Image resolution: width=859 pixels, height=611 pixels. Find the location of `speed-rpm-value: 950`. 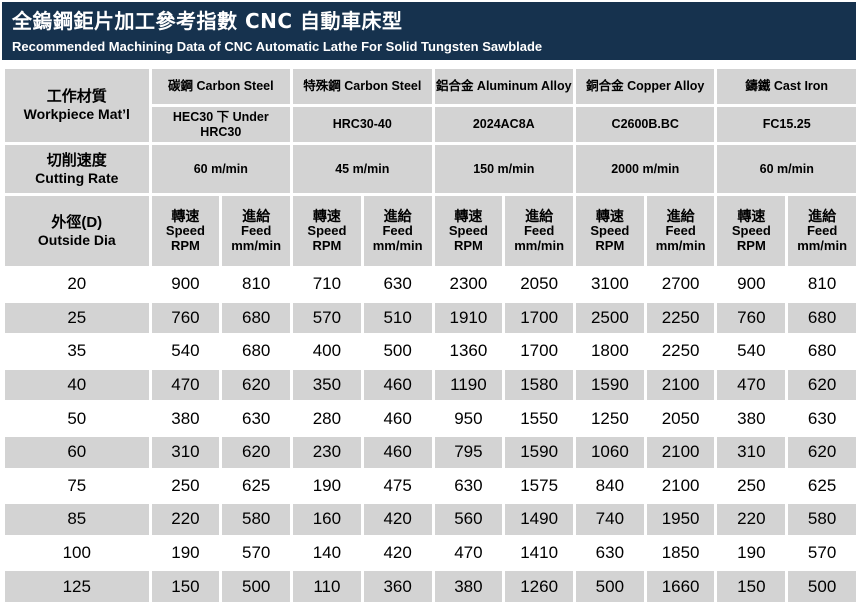

speed-rpm-value: 950 is located at coordinates (468, 418).